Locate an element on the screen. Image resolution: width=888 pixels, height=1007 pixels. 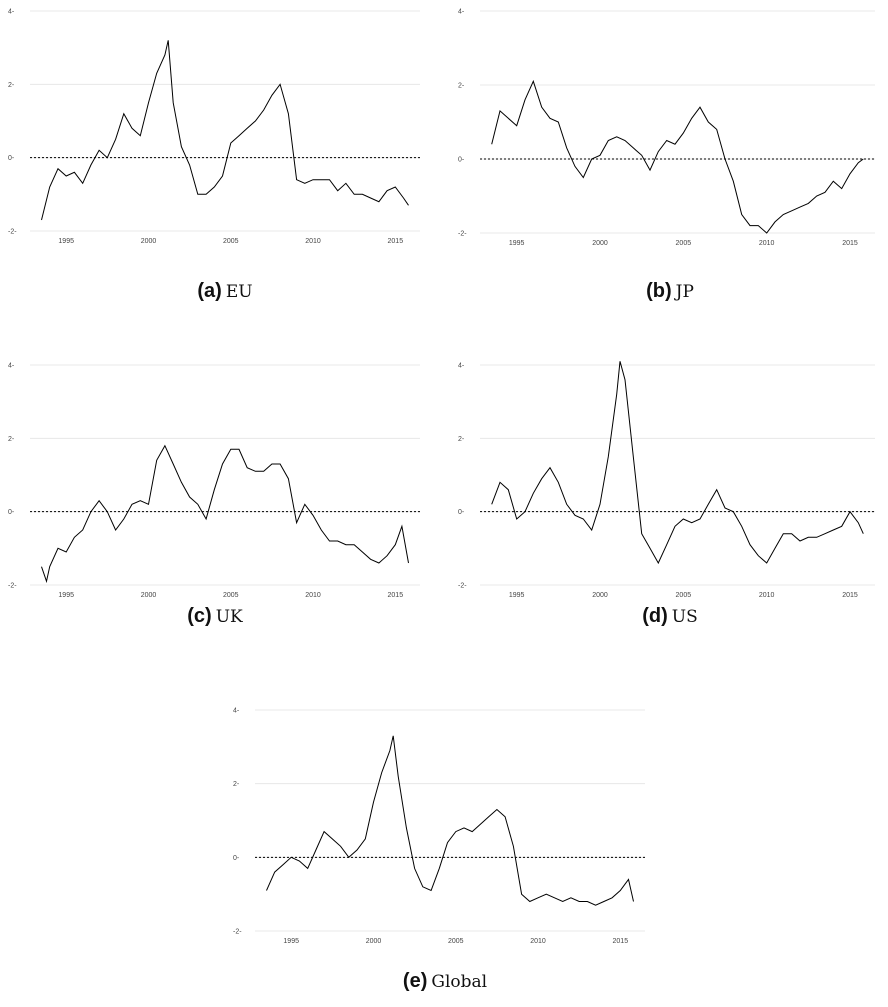
caption-name: US is located at coordinates (684, 617).